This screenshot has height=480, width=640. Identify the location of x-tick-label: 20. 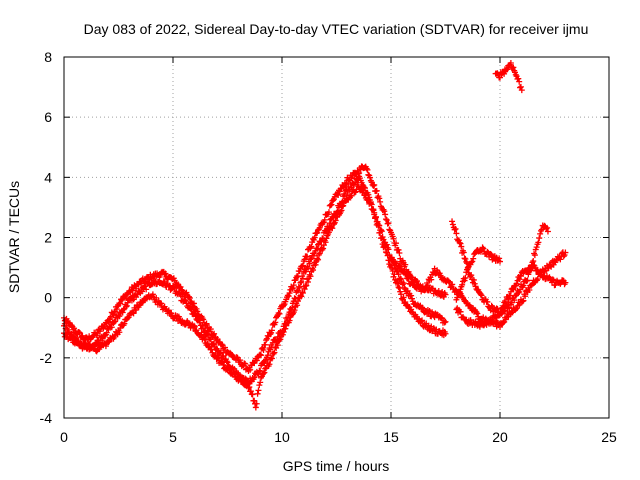
(500, 437).